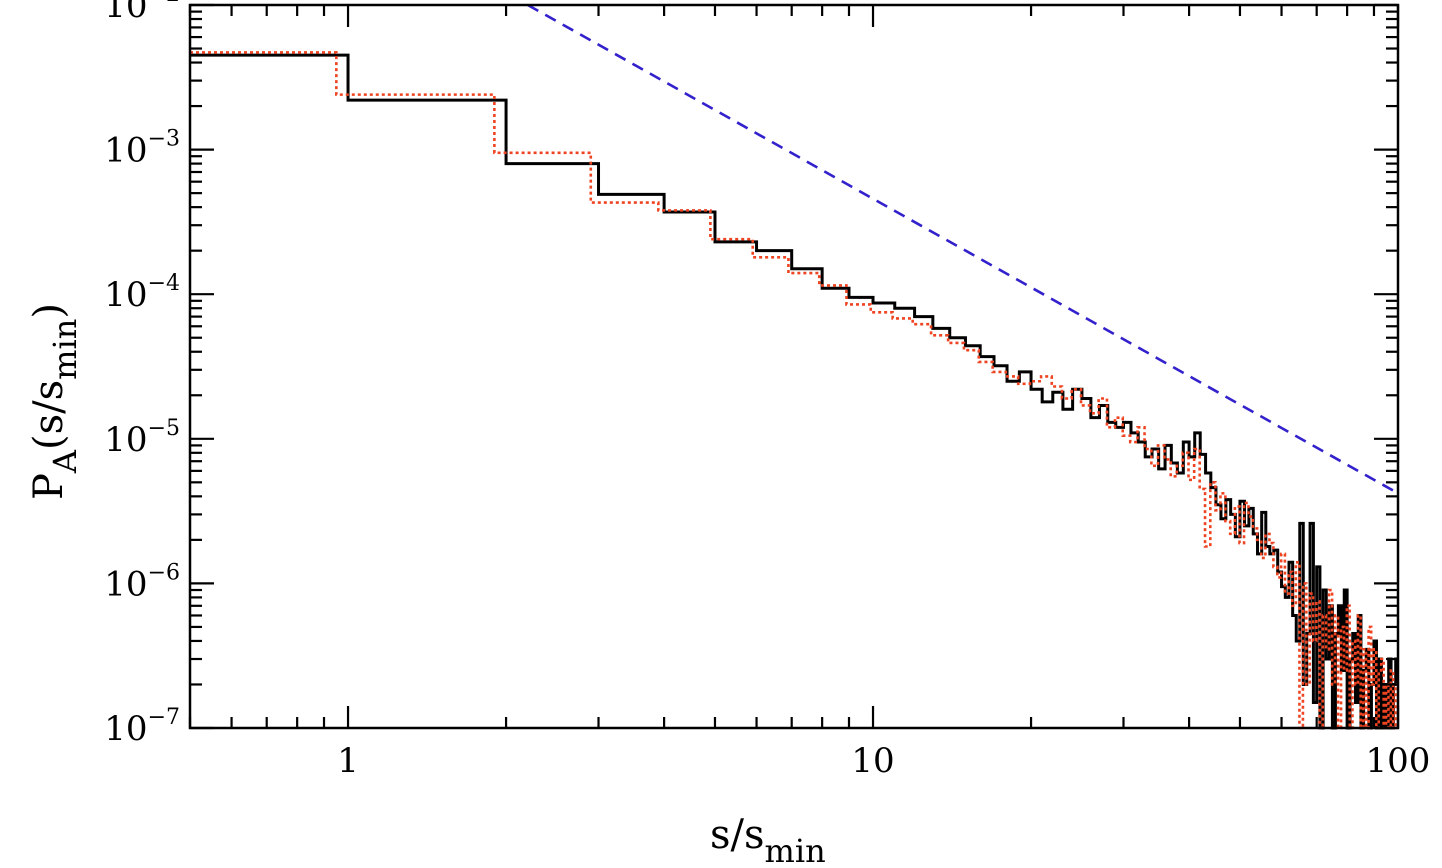 The height and width of the screenshot is (868, 1442). I want to click on y-tick-label: 10−2, so click(142, 13).